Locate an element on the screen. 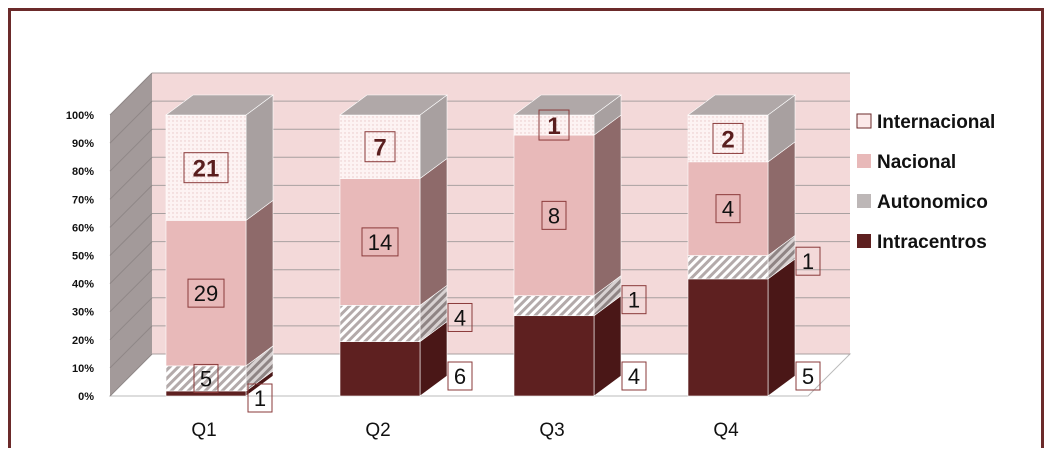 The height and width of the screenshot is (449, 1055). legend-item: Autonomico is located at coordinates (922, 202).